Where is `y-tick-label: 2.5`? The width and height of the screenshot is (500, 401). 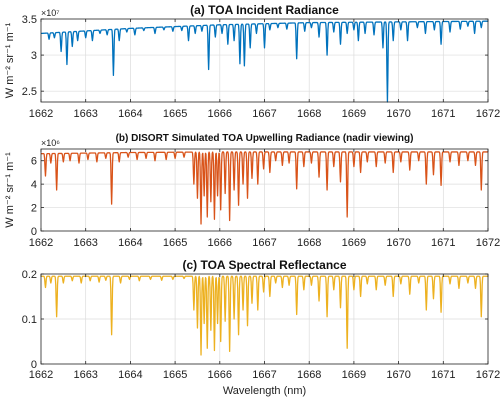
y-tick-label: 2.5 is located at coordinates (29, 92).